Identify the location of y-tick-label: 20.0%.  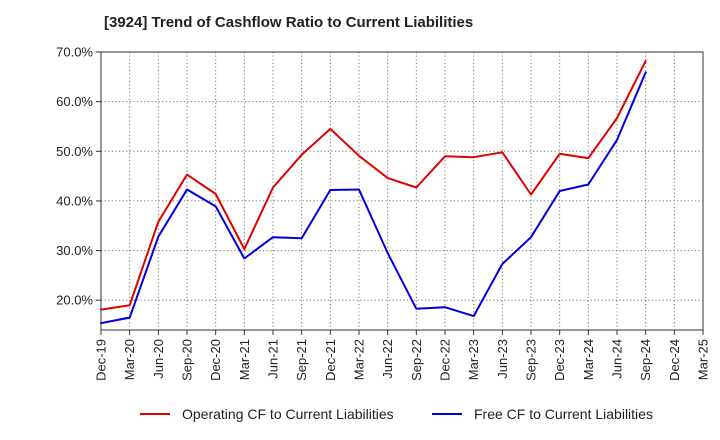
(74, 300).